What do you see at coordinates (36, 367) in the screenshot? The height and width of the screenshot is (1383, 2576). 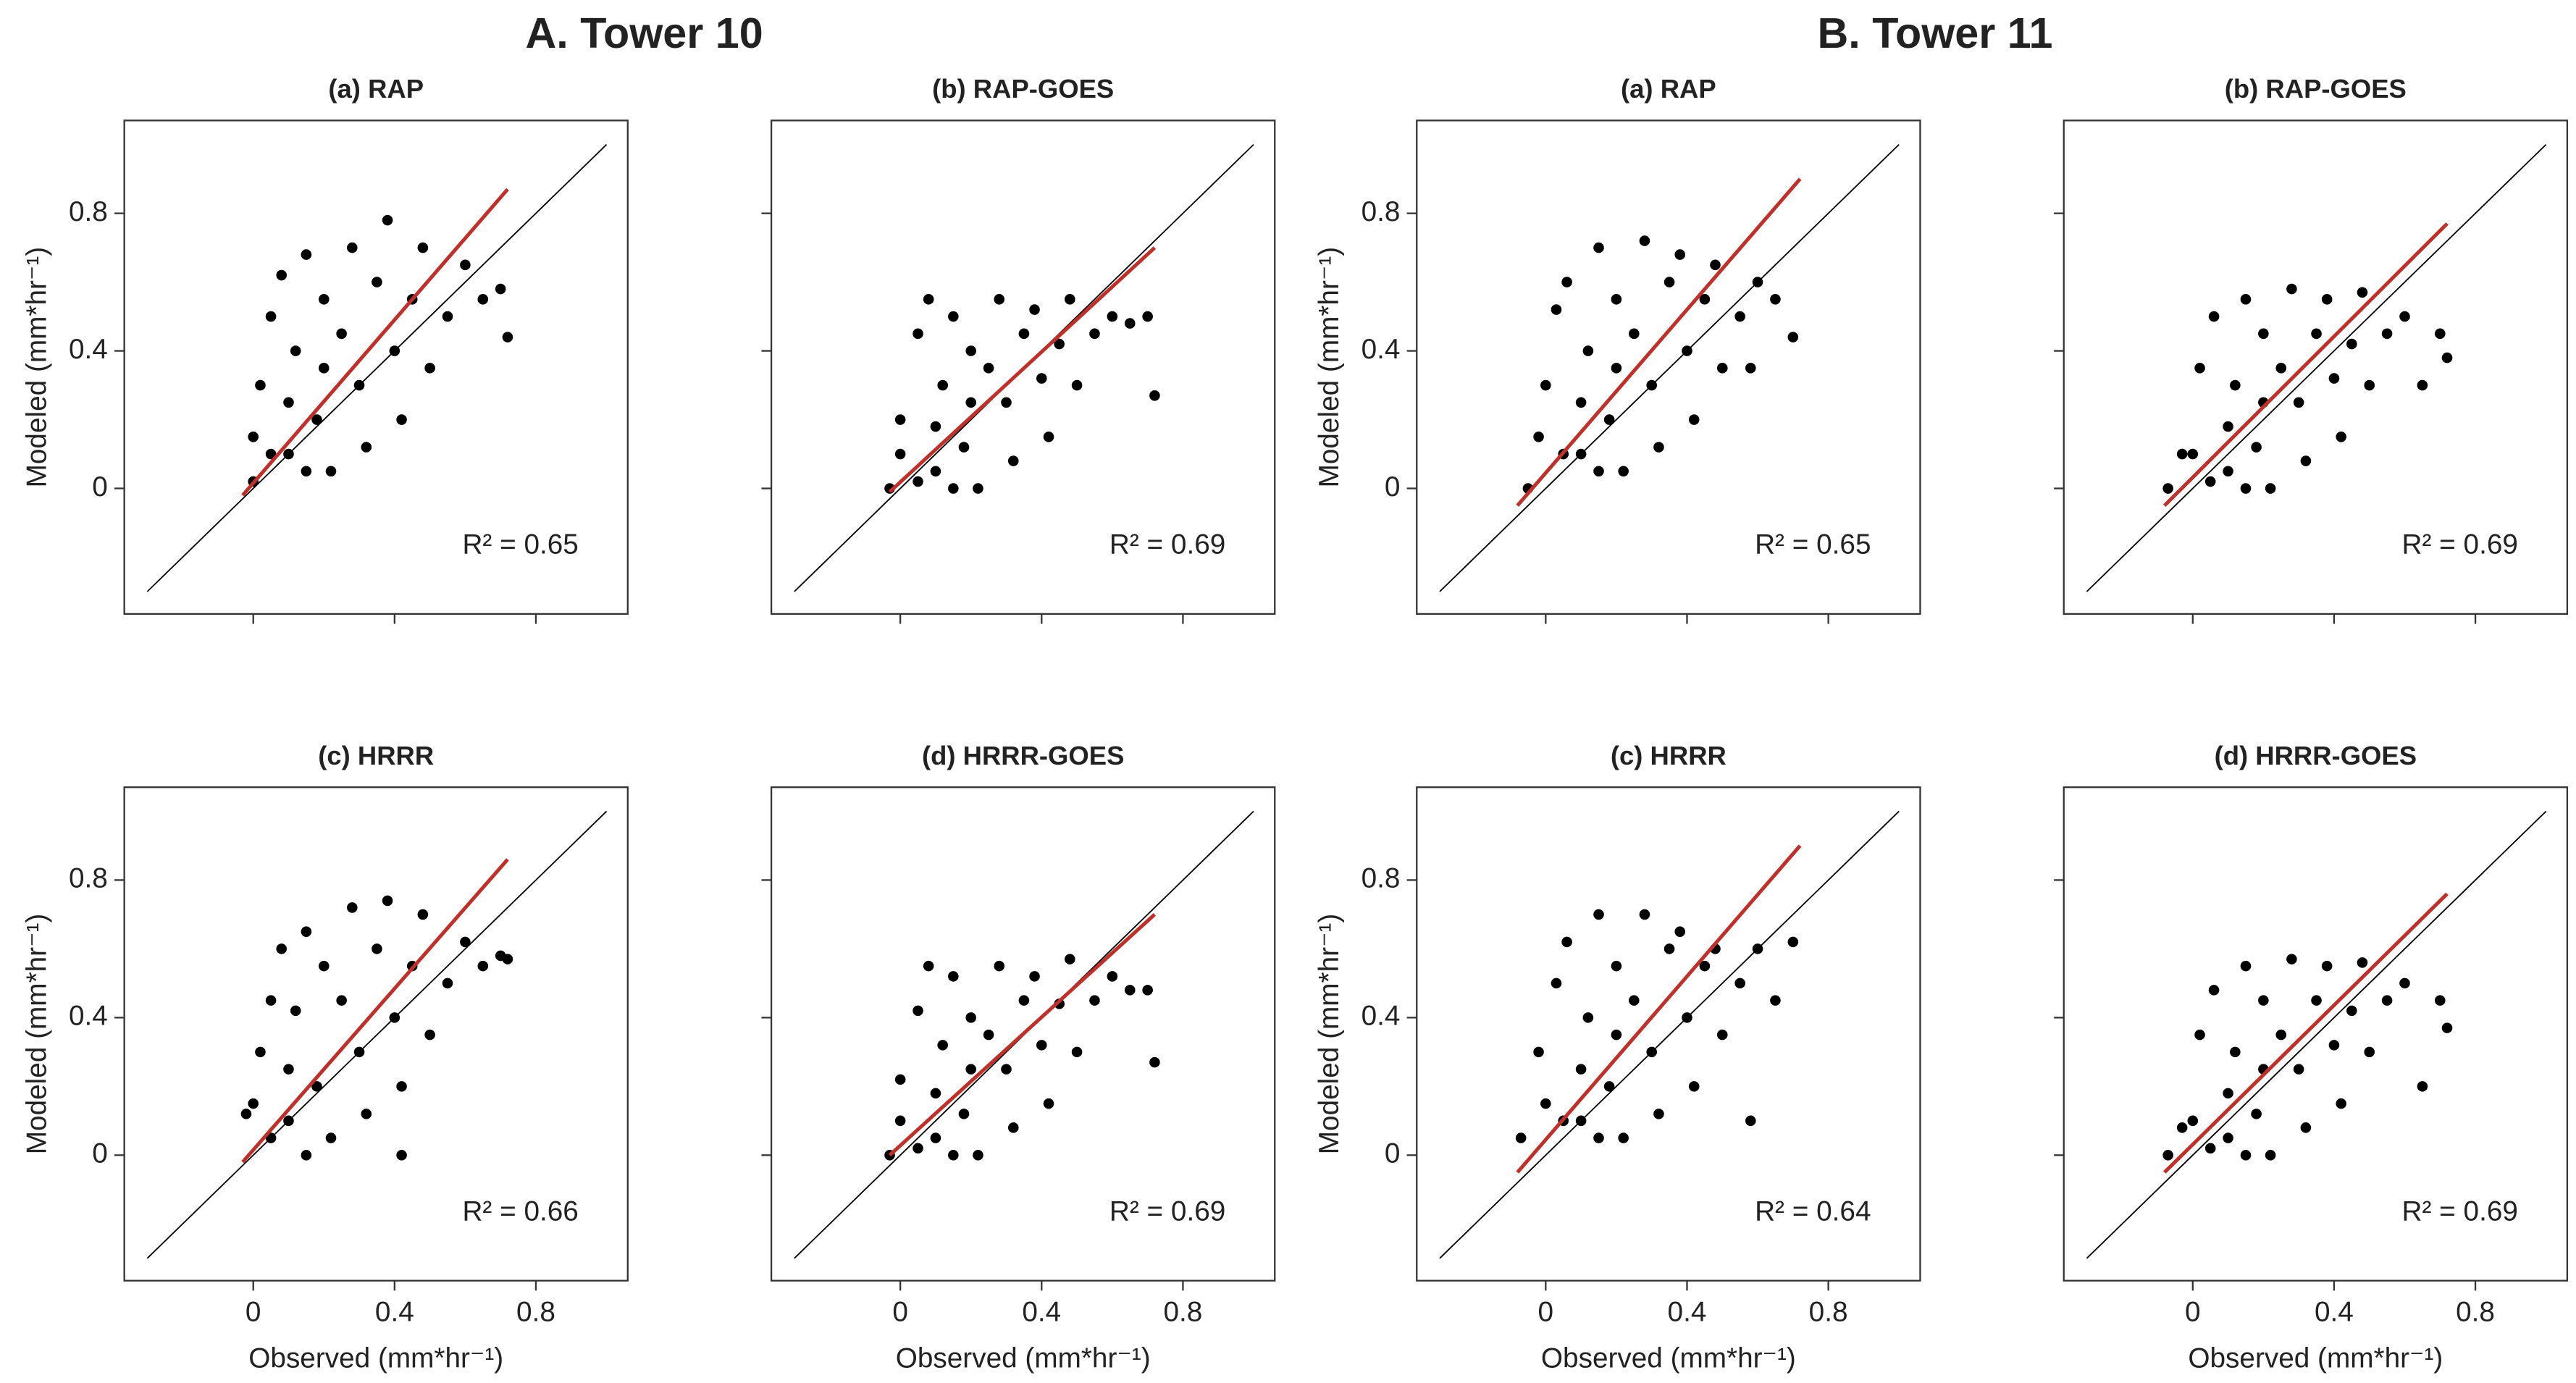 I see `y-axis-label: Modeled (mm*hr⁻¹)` at bounding box center [36, 367].